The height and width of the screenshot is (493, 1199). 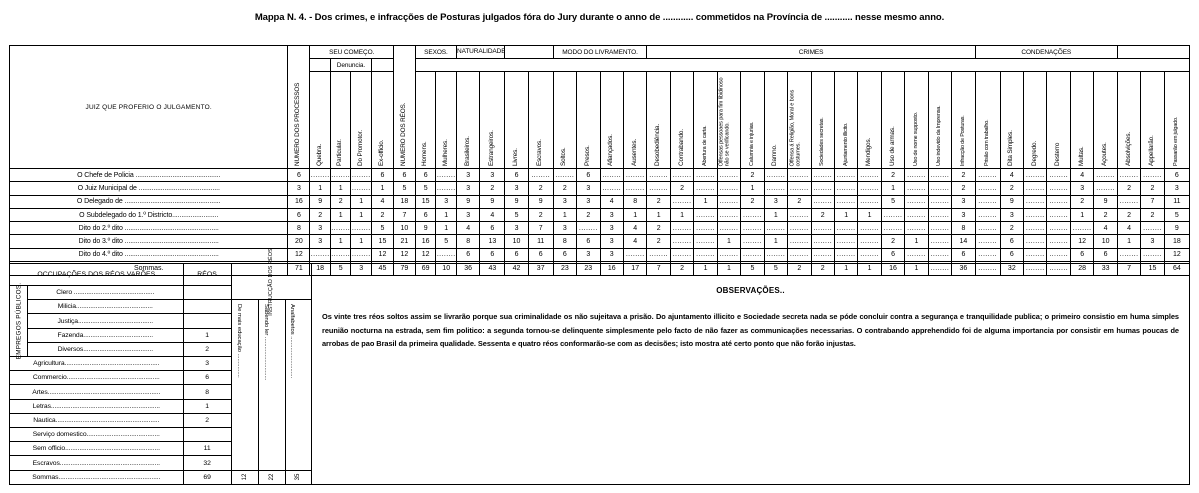 I want to click on cell-dita_simples: 9, so click(x=1012, y=201).